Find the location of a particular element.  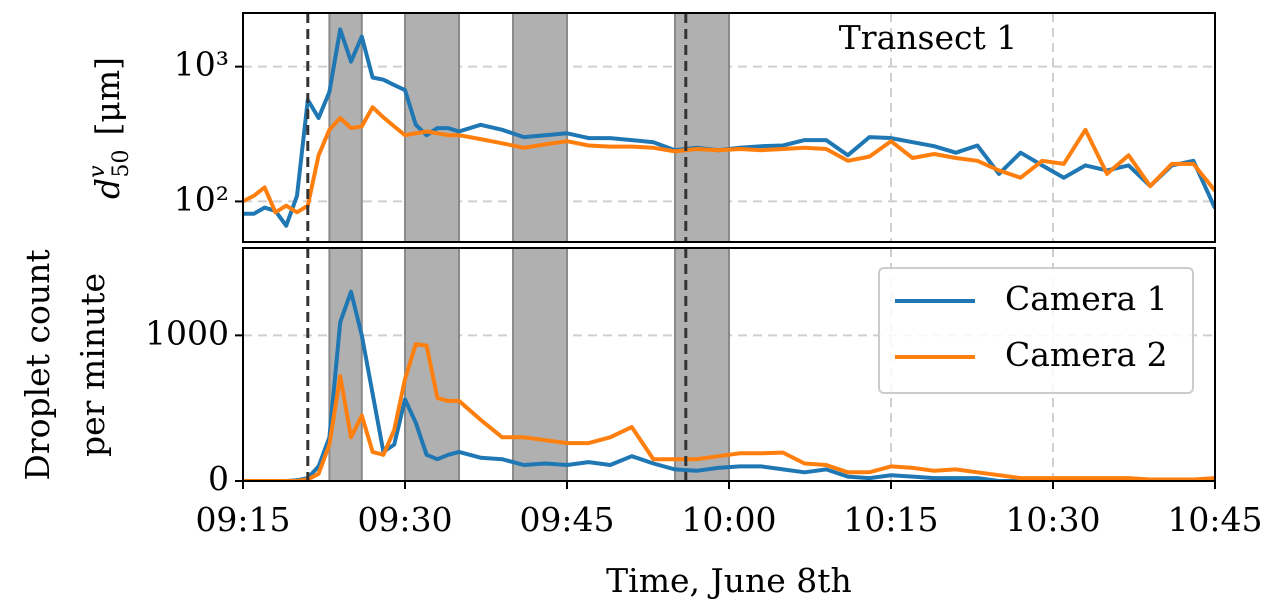

y-tick-label: 10² is located at coordinates (201, 198).